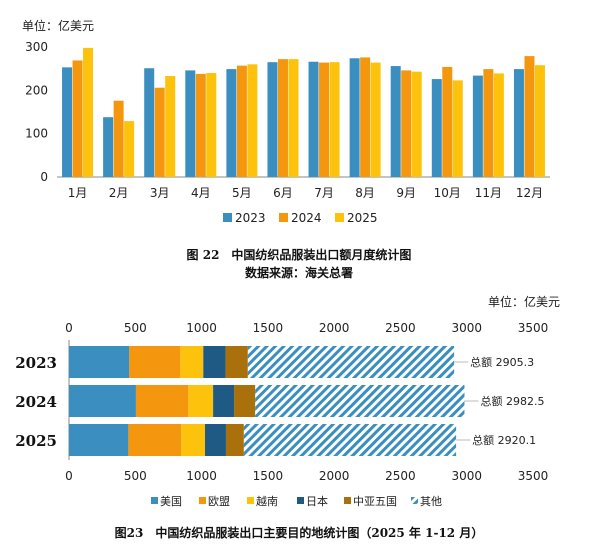 The width and height of the screenshot is (598, 551). Describe the element at coordinates (69, 328) in the screenshot. I see `chart2-x-tick-label-top: 0` at that location.